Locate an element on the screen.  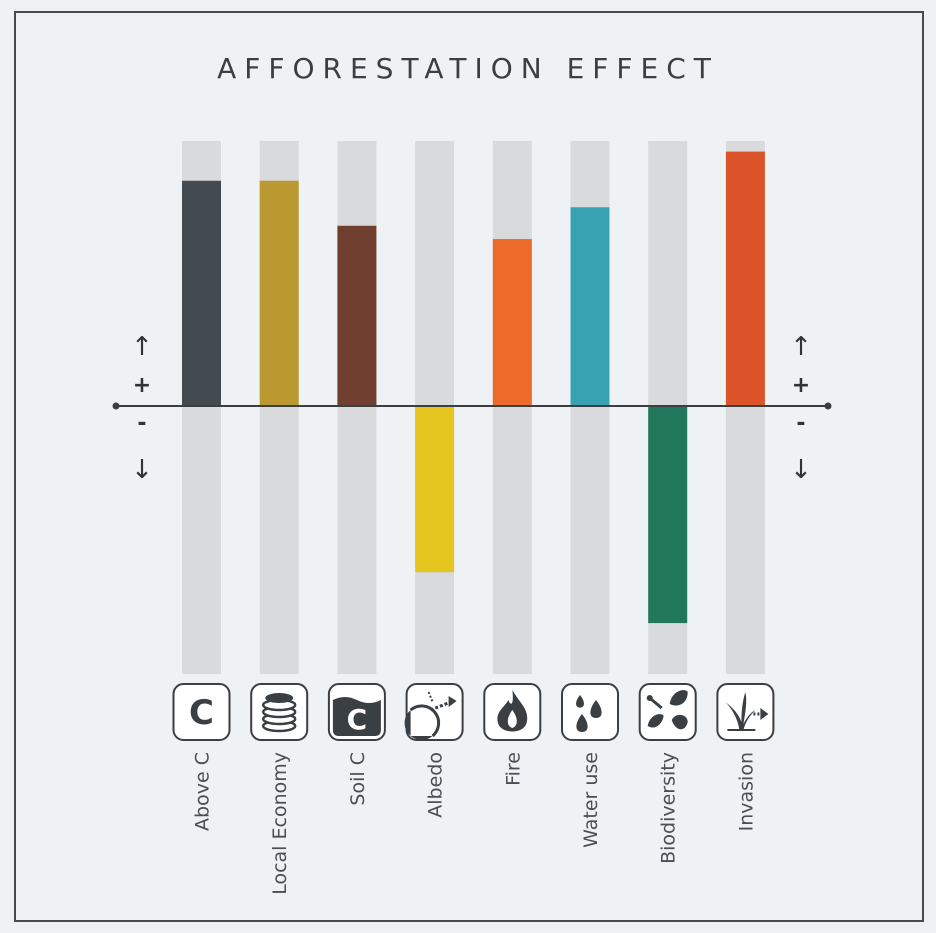
category-label-local-economy: Local Economy is located at coordinates (280, 823).